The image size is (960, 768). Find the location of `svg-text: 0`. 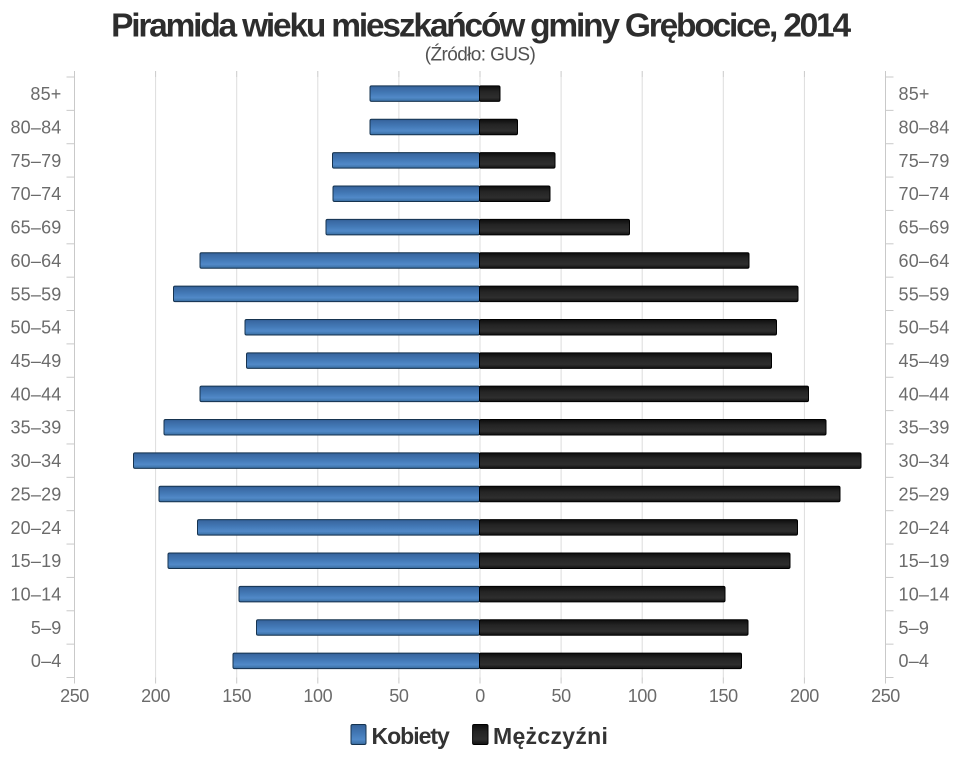

svg-text: 0 is located at coordinates (480, 696).